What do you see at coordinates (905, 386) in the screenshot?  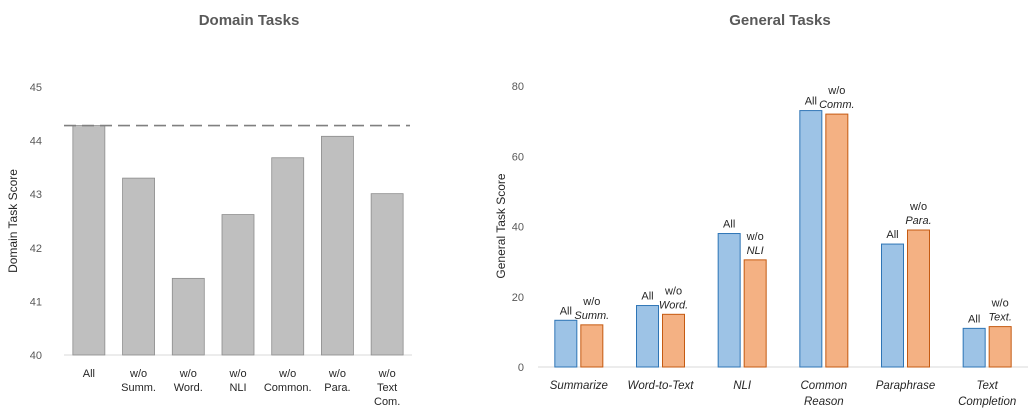 I see `general-x-tick-label: Paraphrase` at bounding box center [905, 386].